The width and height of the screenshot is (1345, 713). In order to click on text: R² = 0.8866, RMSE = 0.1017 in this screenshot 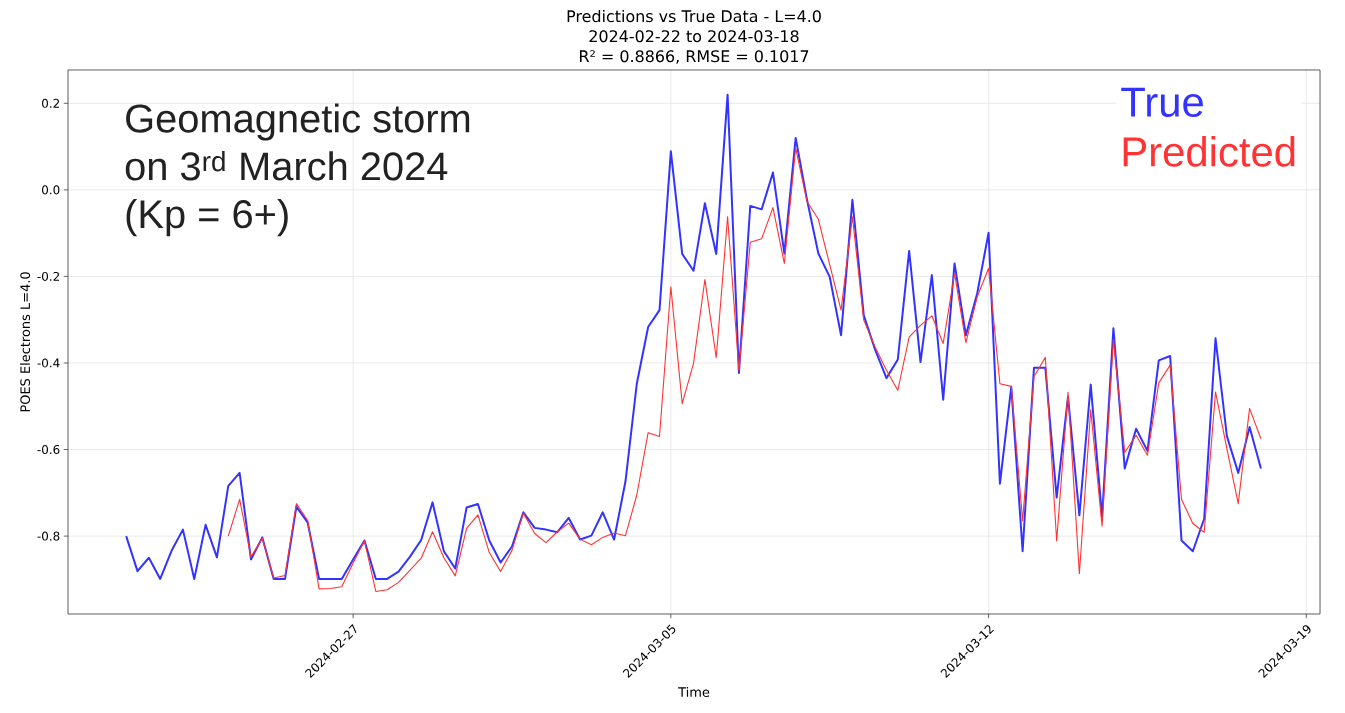, I will do `click(694, 57)`.